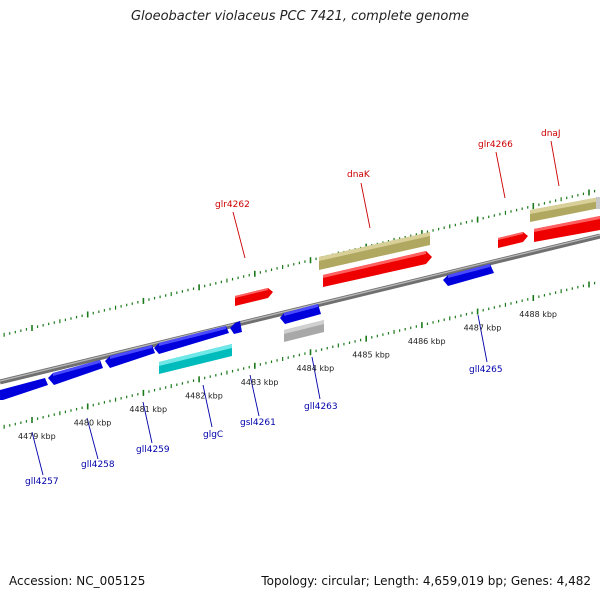  What do you see at coordinates (232, 205) in the screenshot?
I see `gene-label-glr4262: glr4262` at bounding box center [232, 205].